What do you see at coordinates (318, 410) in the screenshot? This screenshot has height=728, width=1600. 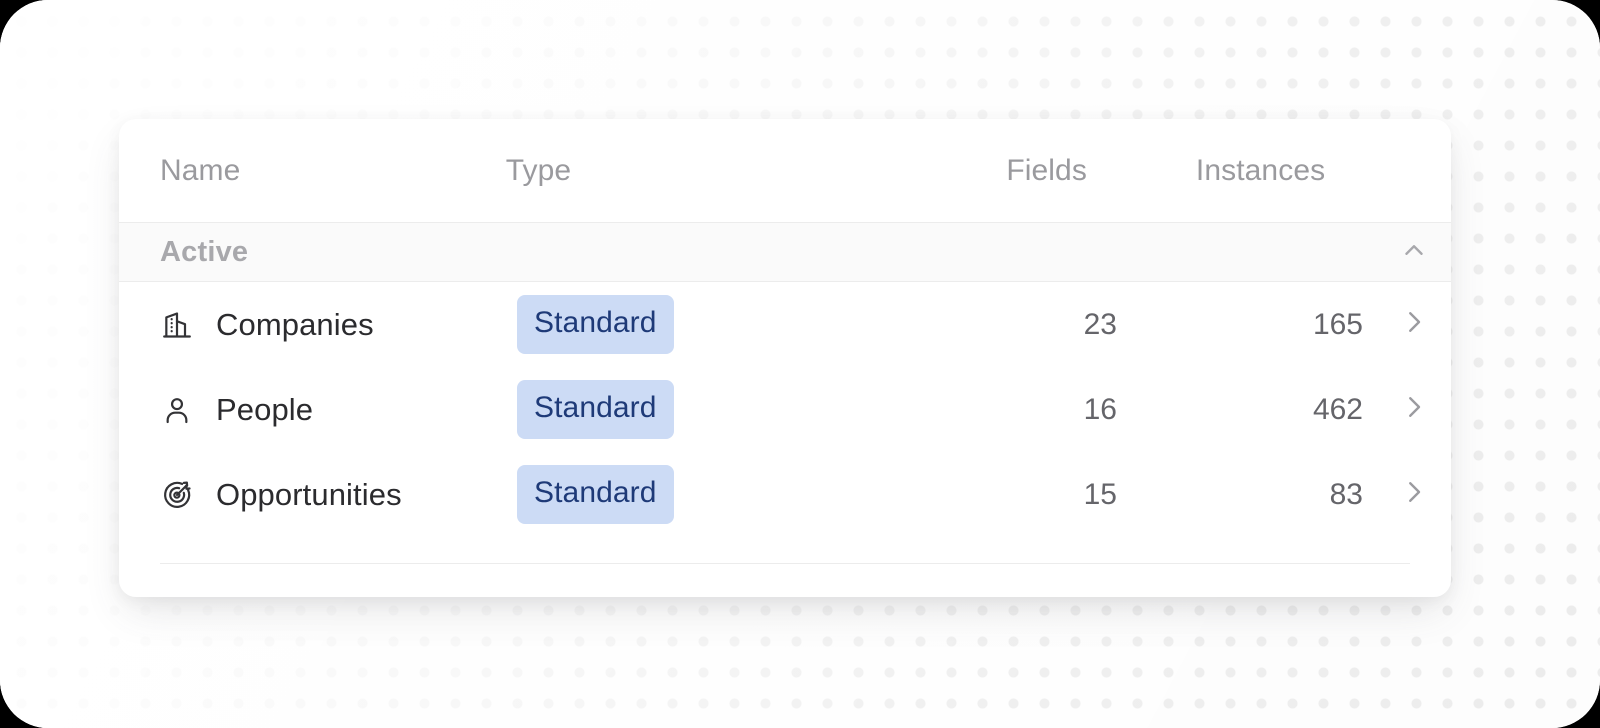 I see `row-name-cell: People` at bounding box center [318, 410].